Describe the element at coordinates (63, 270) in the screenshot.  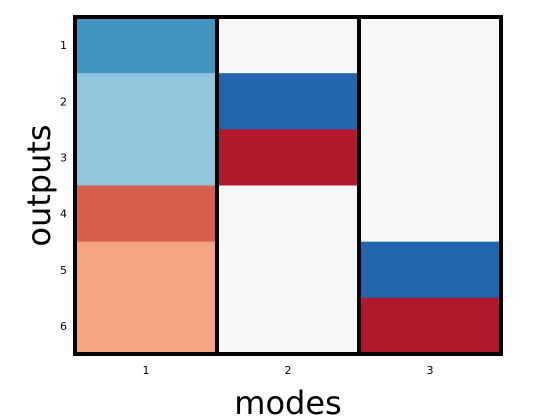
I see `y-tick-label: 5` at that location.